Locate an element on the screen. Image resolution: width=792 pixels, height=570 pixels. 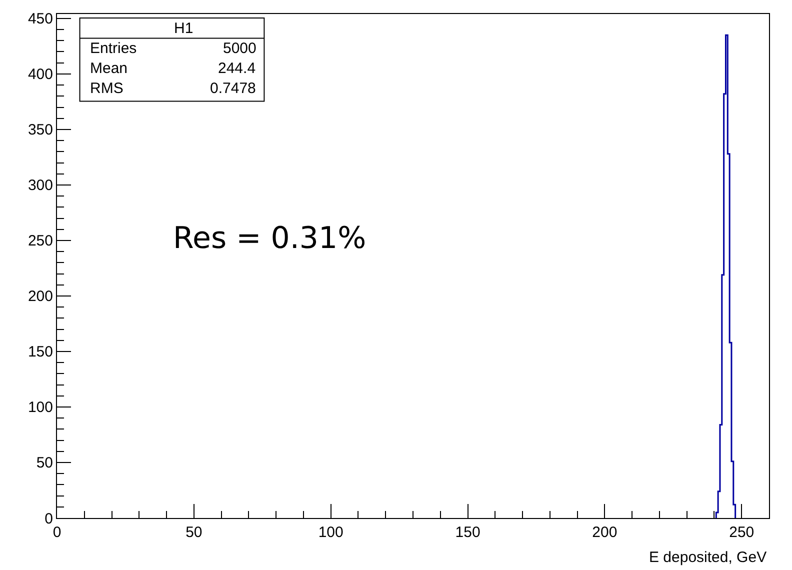
y-tick-label: 300 is located at coordinates (40, 185).